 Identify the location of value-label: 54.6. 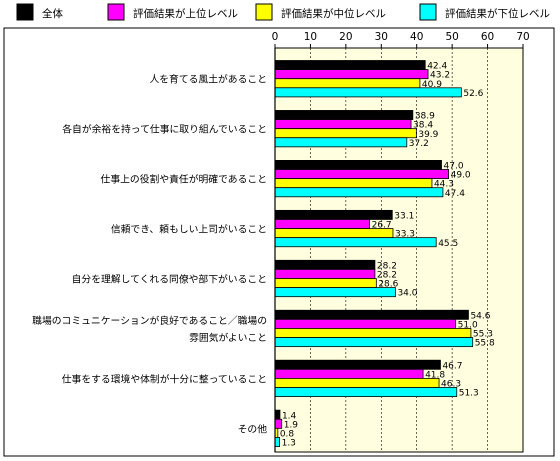
(480, 316).